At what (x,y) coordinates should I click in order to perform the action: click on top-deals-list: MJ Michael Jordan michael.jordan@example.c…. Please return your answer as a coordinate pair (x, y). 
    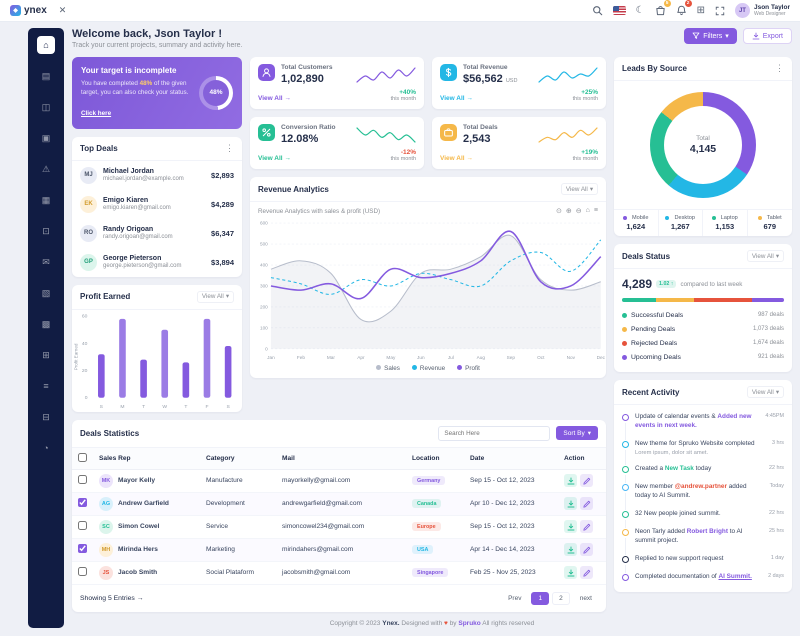
    Looking at the image, I should click on (157, 219).